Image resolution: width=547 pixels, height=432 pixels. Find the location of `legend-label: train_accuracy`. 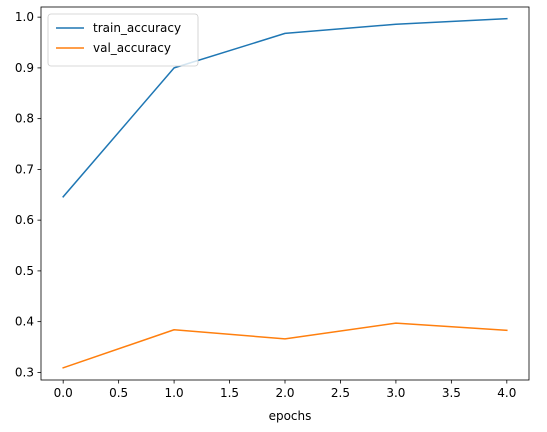

legend-label: train_accuracy is located at coordinates (137, 28).